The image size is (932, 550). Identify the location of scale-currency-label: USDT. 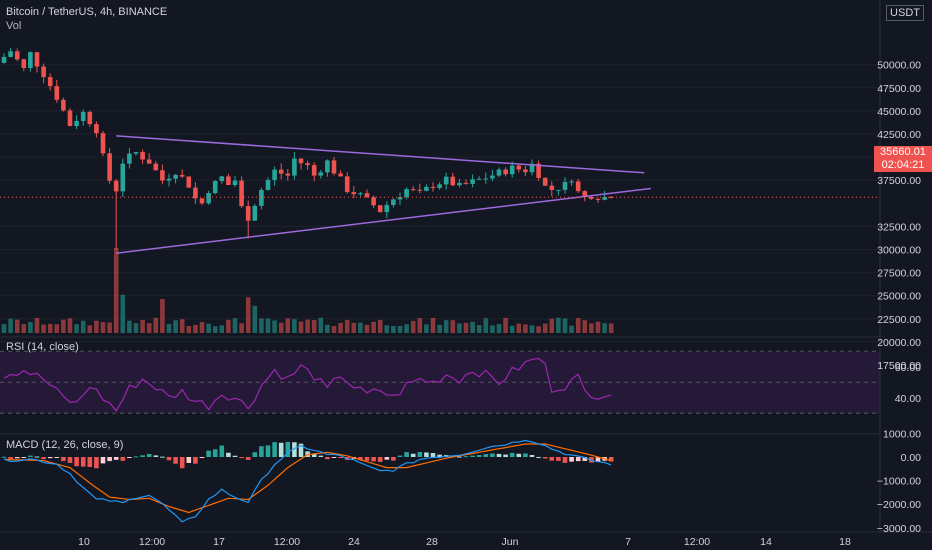
(905, 13).